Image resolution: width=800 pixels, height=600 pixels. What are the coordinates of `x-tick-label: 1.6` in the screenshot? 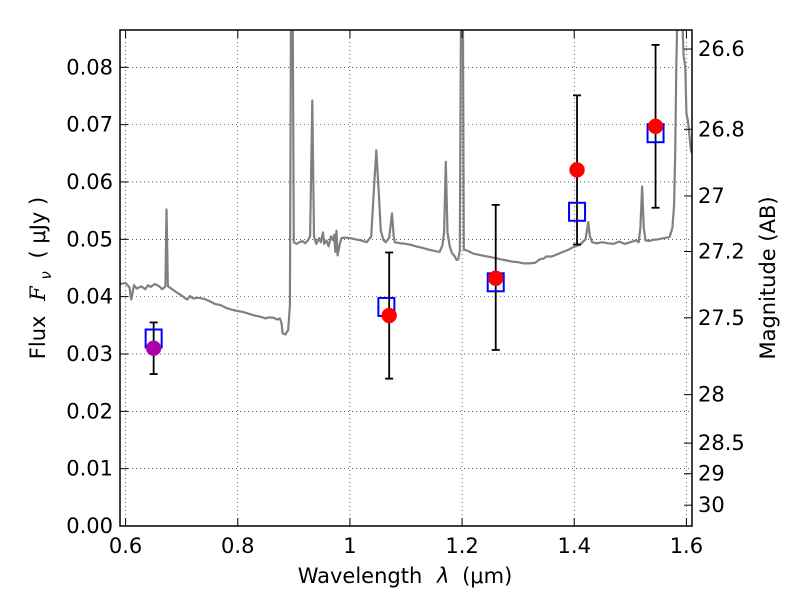 It's located at (686, 546).